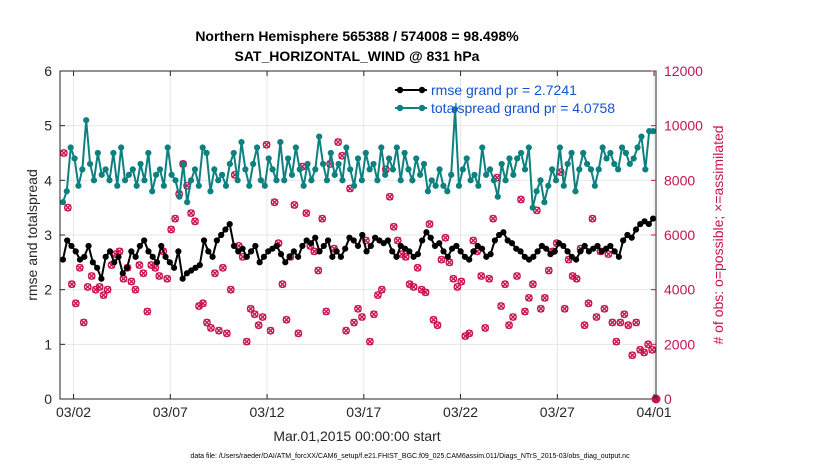 The height and width of the screenshot is (470, 830). I want to click on chart-title-line2: SAT_HORIZONTAL_WIND @ 831 hPa, so click(357, 56).